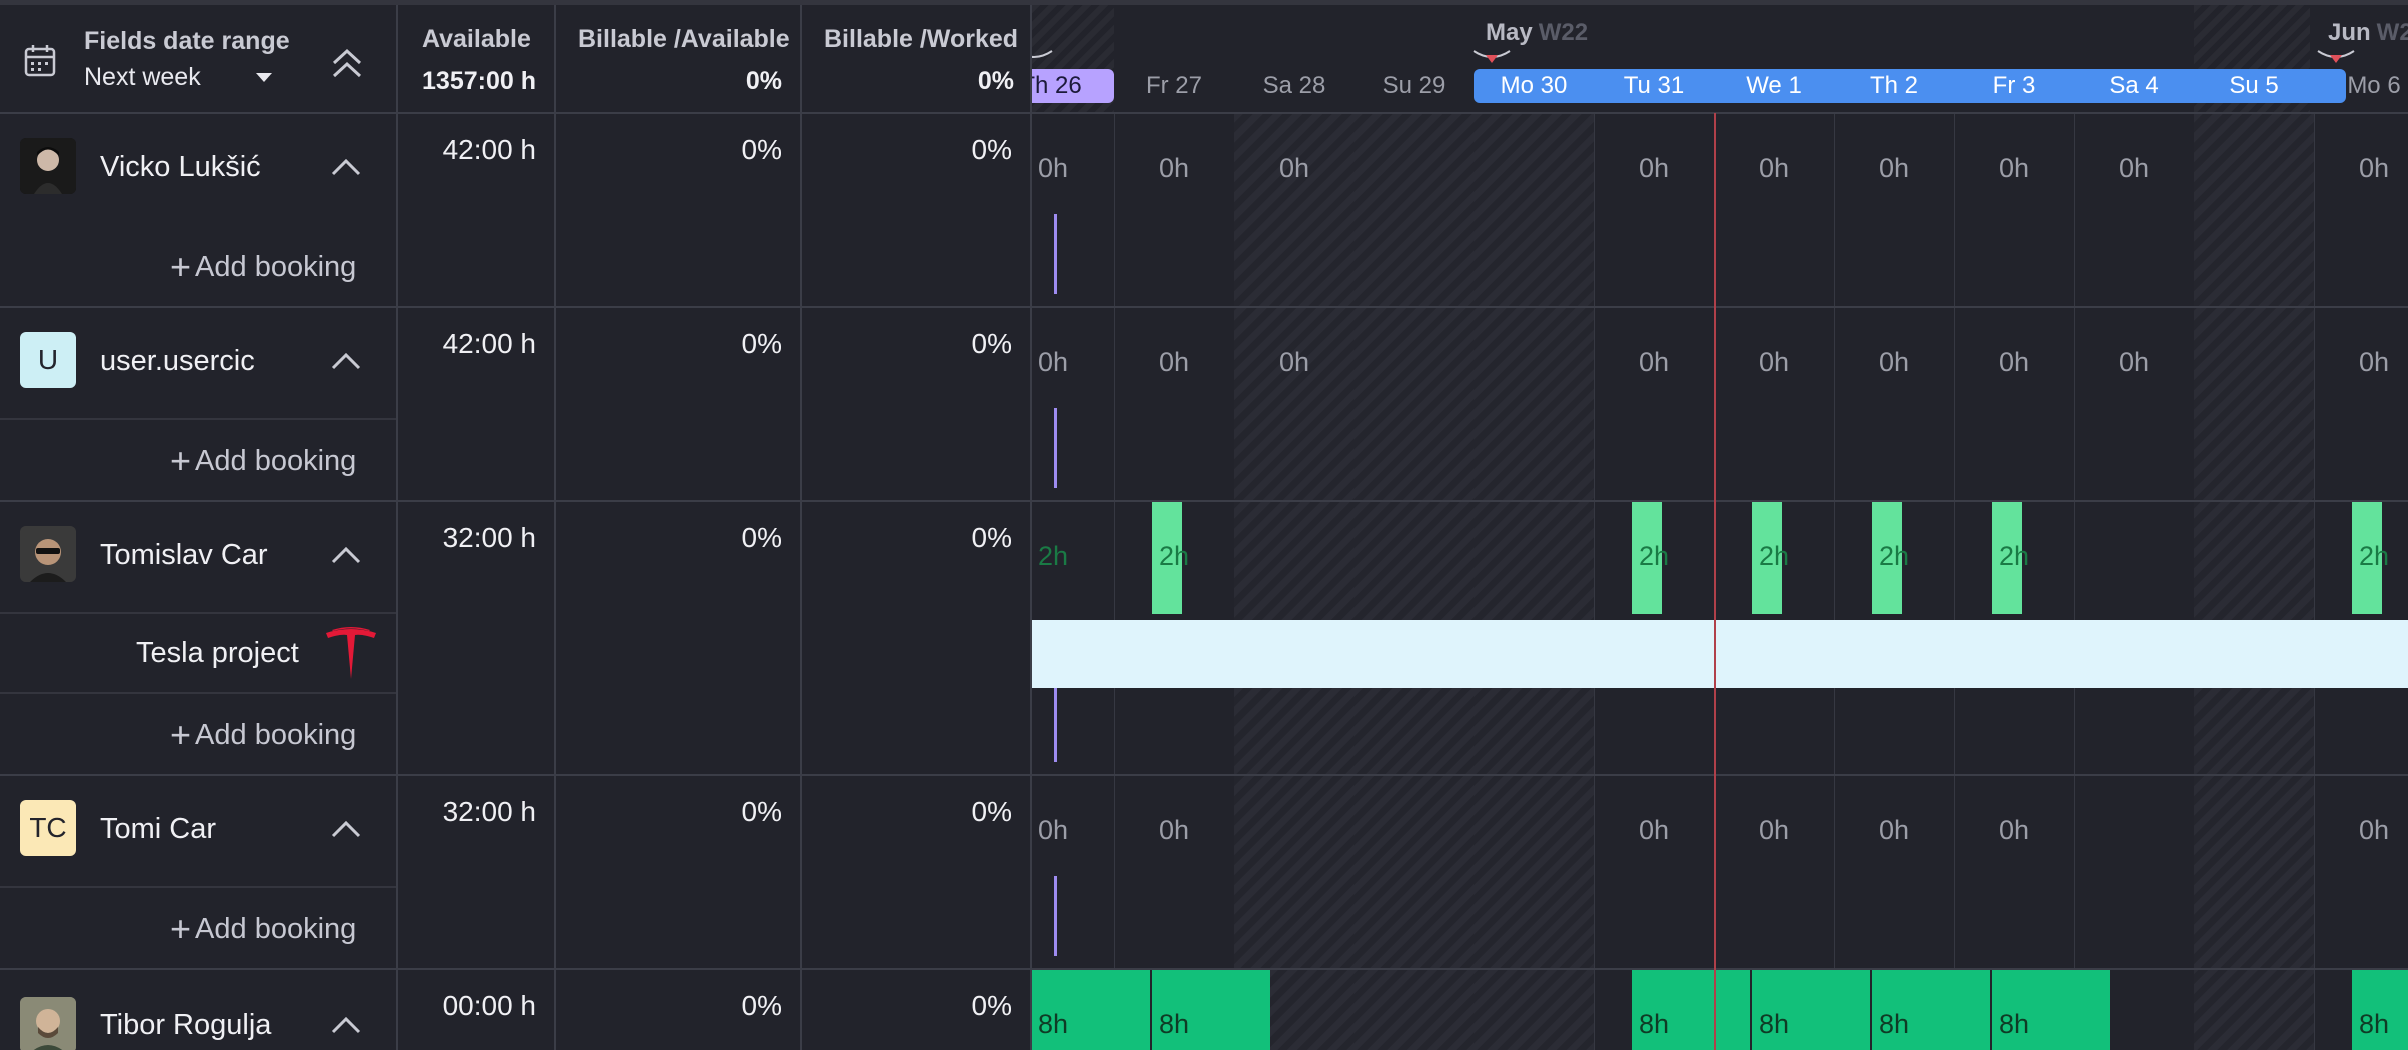 The image size is (2408, 1050). Describe the element at coordinates (158, 829) in the screenshot. I see `person-name: Tomi Car` at that location.